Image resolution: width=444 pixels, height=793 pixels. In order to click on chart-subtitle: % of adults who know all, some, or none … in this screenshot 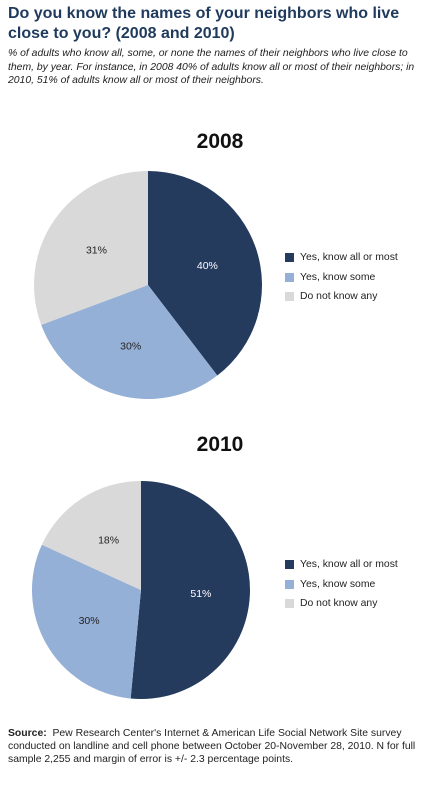, I will do `click(211, 67)`.